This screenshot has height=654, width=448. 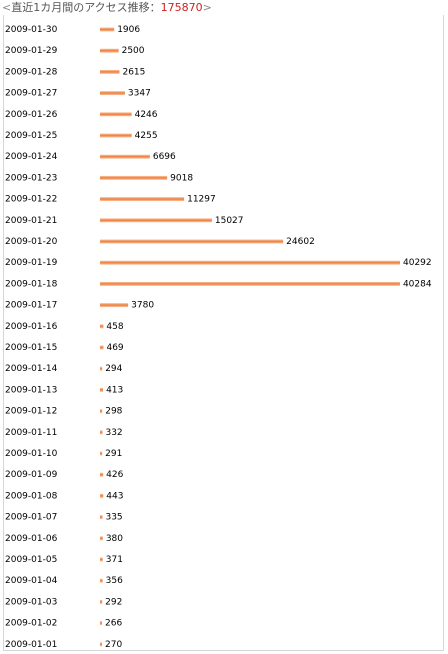 I want to click on total-count: 175870, so click(x=181, y=7).